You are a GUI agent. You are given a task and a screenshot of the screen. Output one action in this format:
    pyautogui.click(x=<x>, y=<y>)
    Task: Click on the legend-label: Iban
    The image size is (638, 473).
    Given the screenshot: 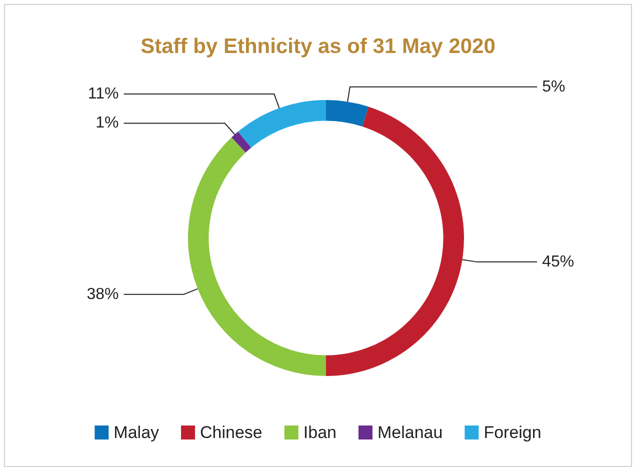 What is the action you would take?
    pyautogui.click(x=319, y=432)
    